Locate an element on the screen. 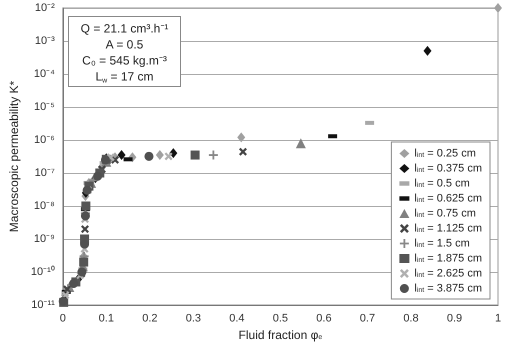 Image resolution: width=508 pixels, height=351 pixels. x-tick-label: 0 is located at coordinates (63, 318).